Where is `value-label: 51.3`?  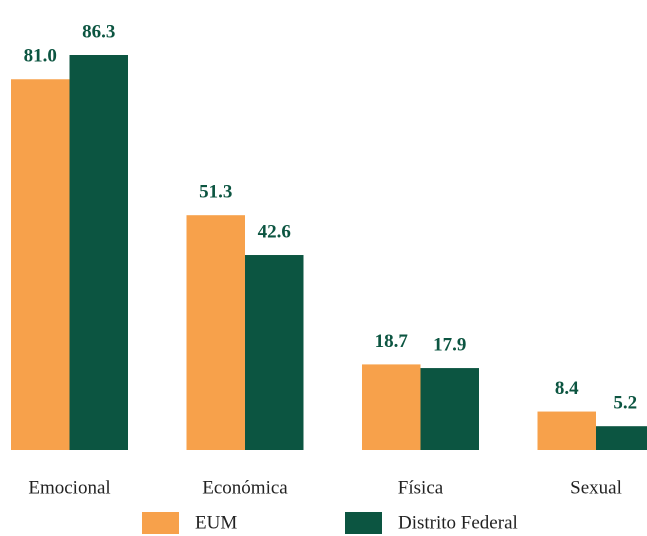 value-label: 51.3 is located at coordinates (215, 192).